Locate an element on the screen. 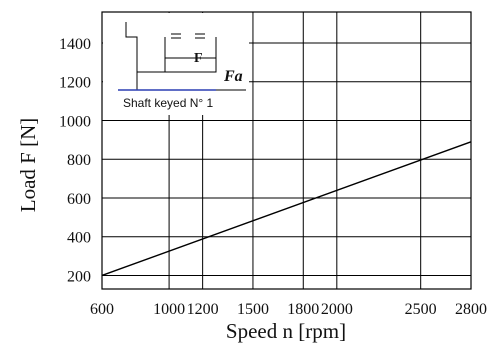 This screenshot has width=503, height=346. key-marks is located at coordinates (188, 36).